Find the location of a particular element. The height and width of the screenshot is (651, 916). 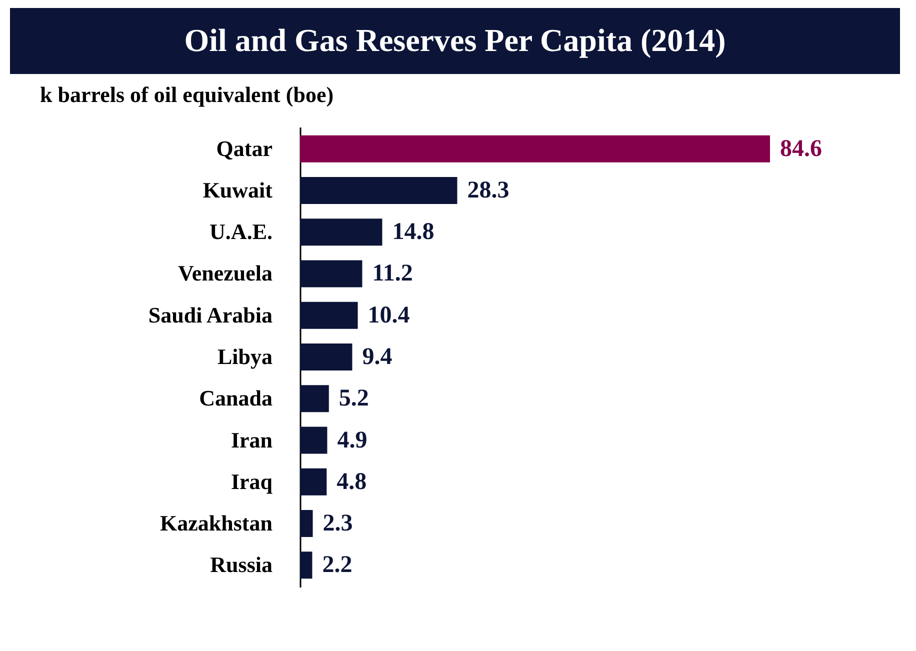

data-label: 5.2 is located at coordinates (353, 399).